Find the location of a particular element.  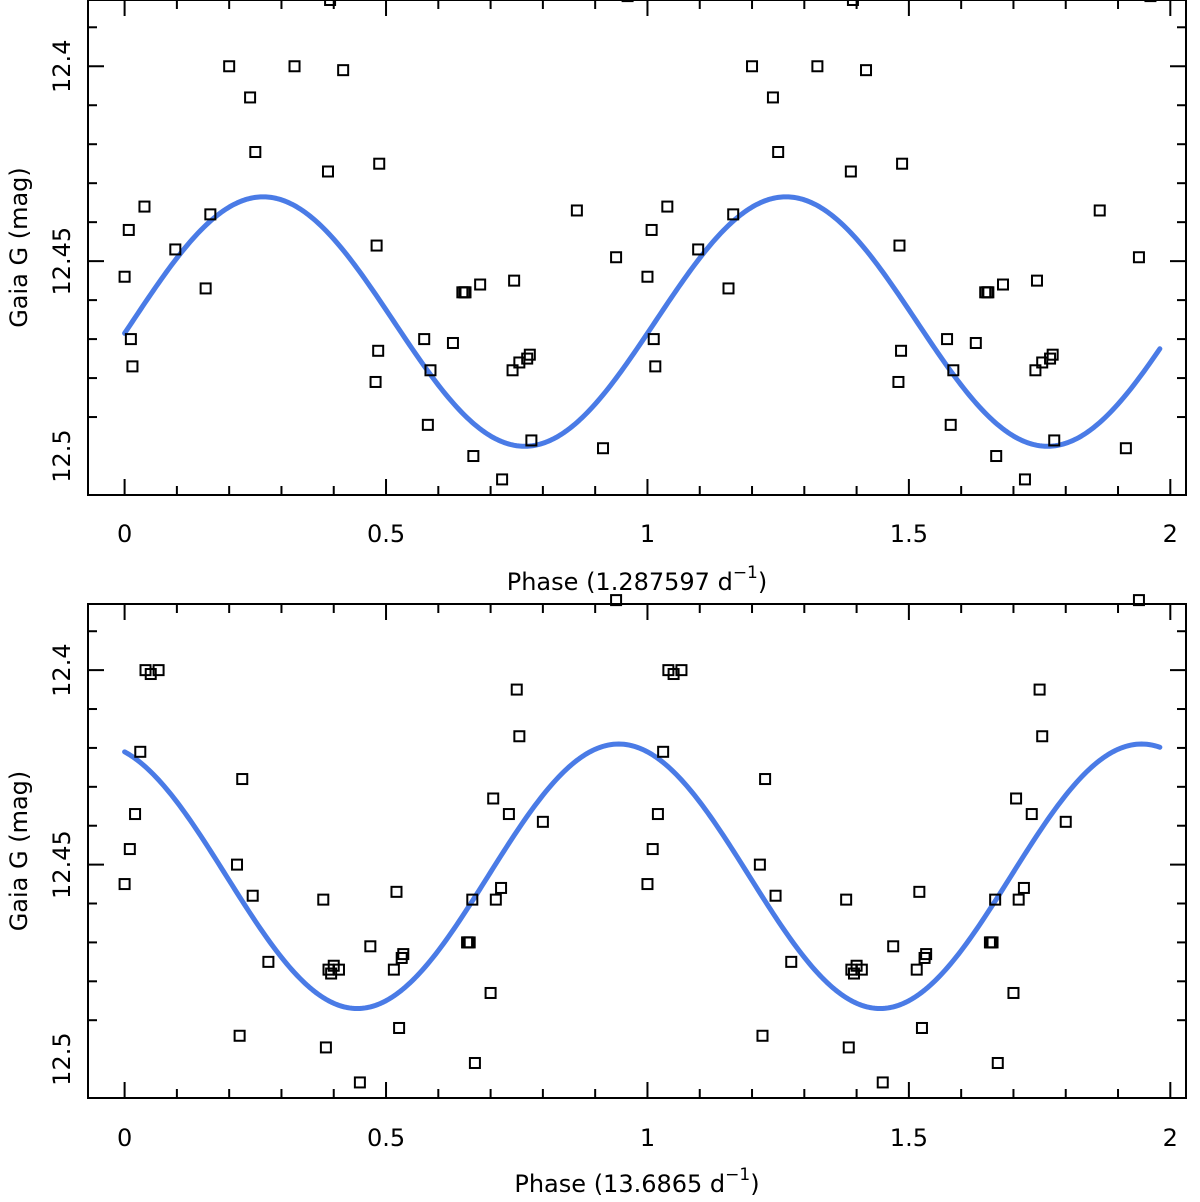

top-y-tick-label: 12.4 is located at coordinates (62, 66).